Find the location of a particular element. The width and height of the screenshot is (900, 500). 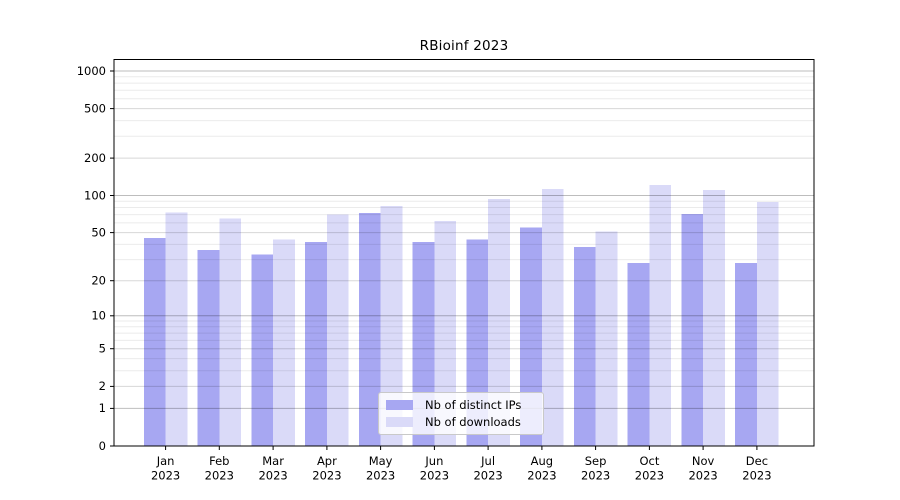

x-tick-label: Jun 2023 is located at coordinates (434, 468).